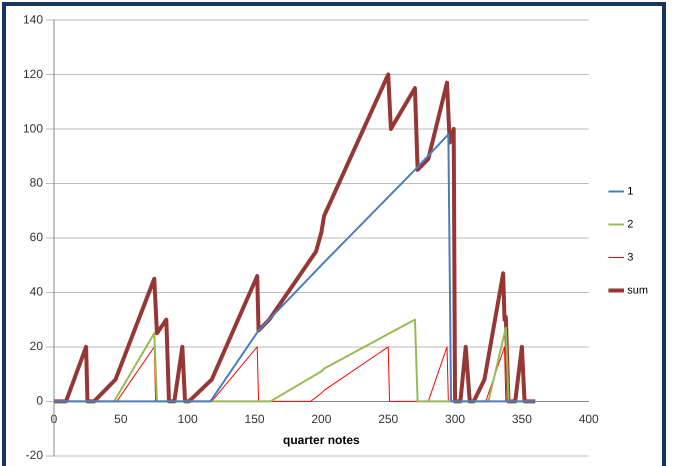  Describe the element at coordinates (455, 419) in the screenshot. I see `x-tick-label: 300` at that location.